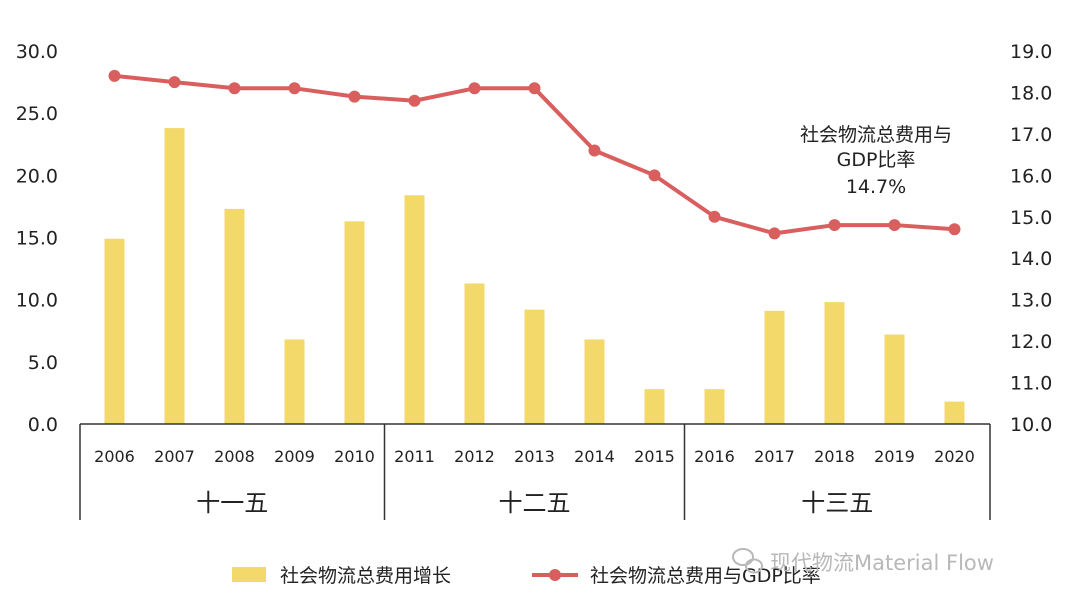 This screenshot has height=610, width=1080. What do you see at coordinates (1031, 238) in the screenshot?
I see `y-axis-right-ticks: 19.0 18.0 17.0 16.0 15.0 14.0 13.0 12.0 11.0 10.0` at bounding box center [1031, 238].